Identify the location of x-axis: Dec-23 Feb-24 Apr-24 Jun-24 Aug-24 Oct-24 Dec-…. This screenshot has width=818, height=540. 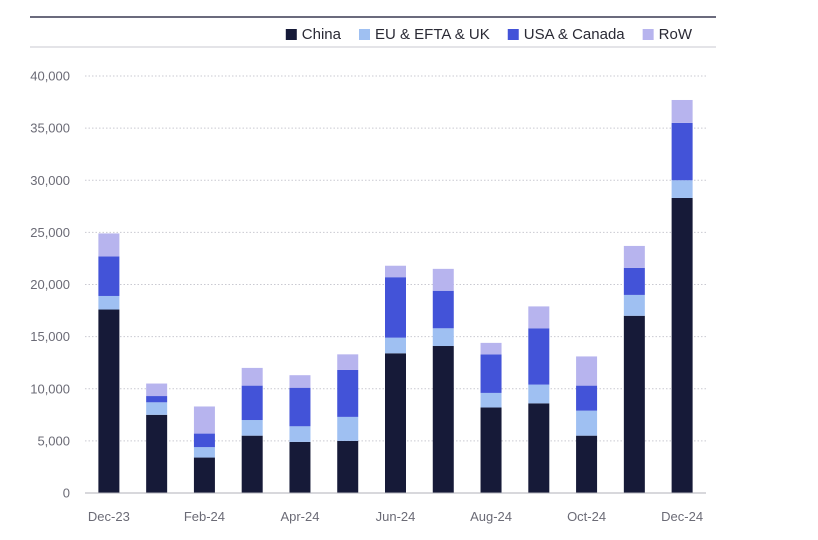
(395, 516).